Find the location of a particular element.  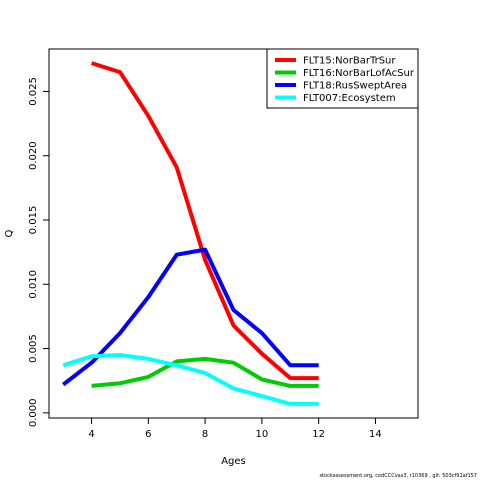

x-tick-label: 4 is located at coordinates (91, 434).